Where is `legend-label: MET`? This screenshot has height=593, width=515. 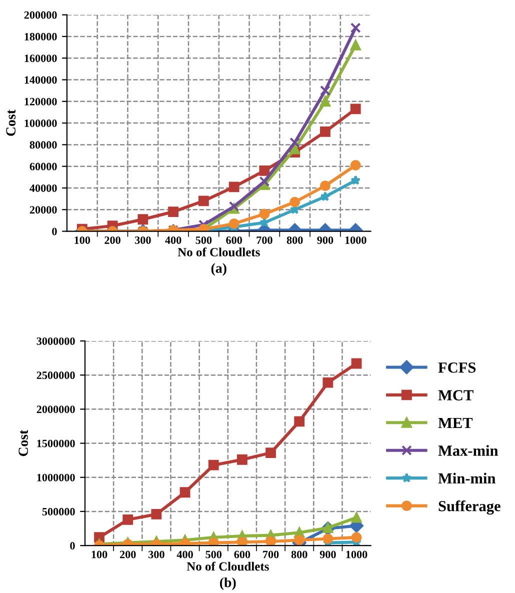
legend-label: MET is located at coordinates (455, 423).